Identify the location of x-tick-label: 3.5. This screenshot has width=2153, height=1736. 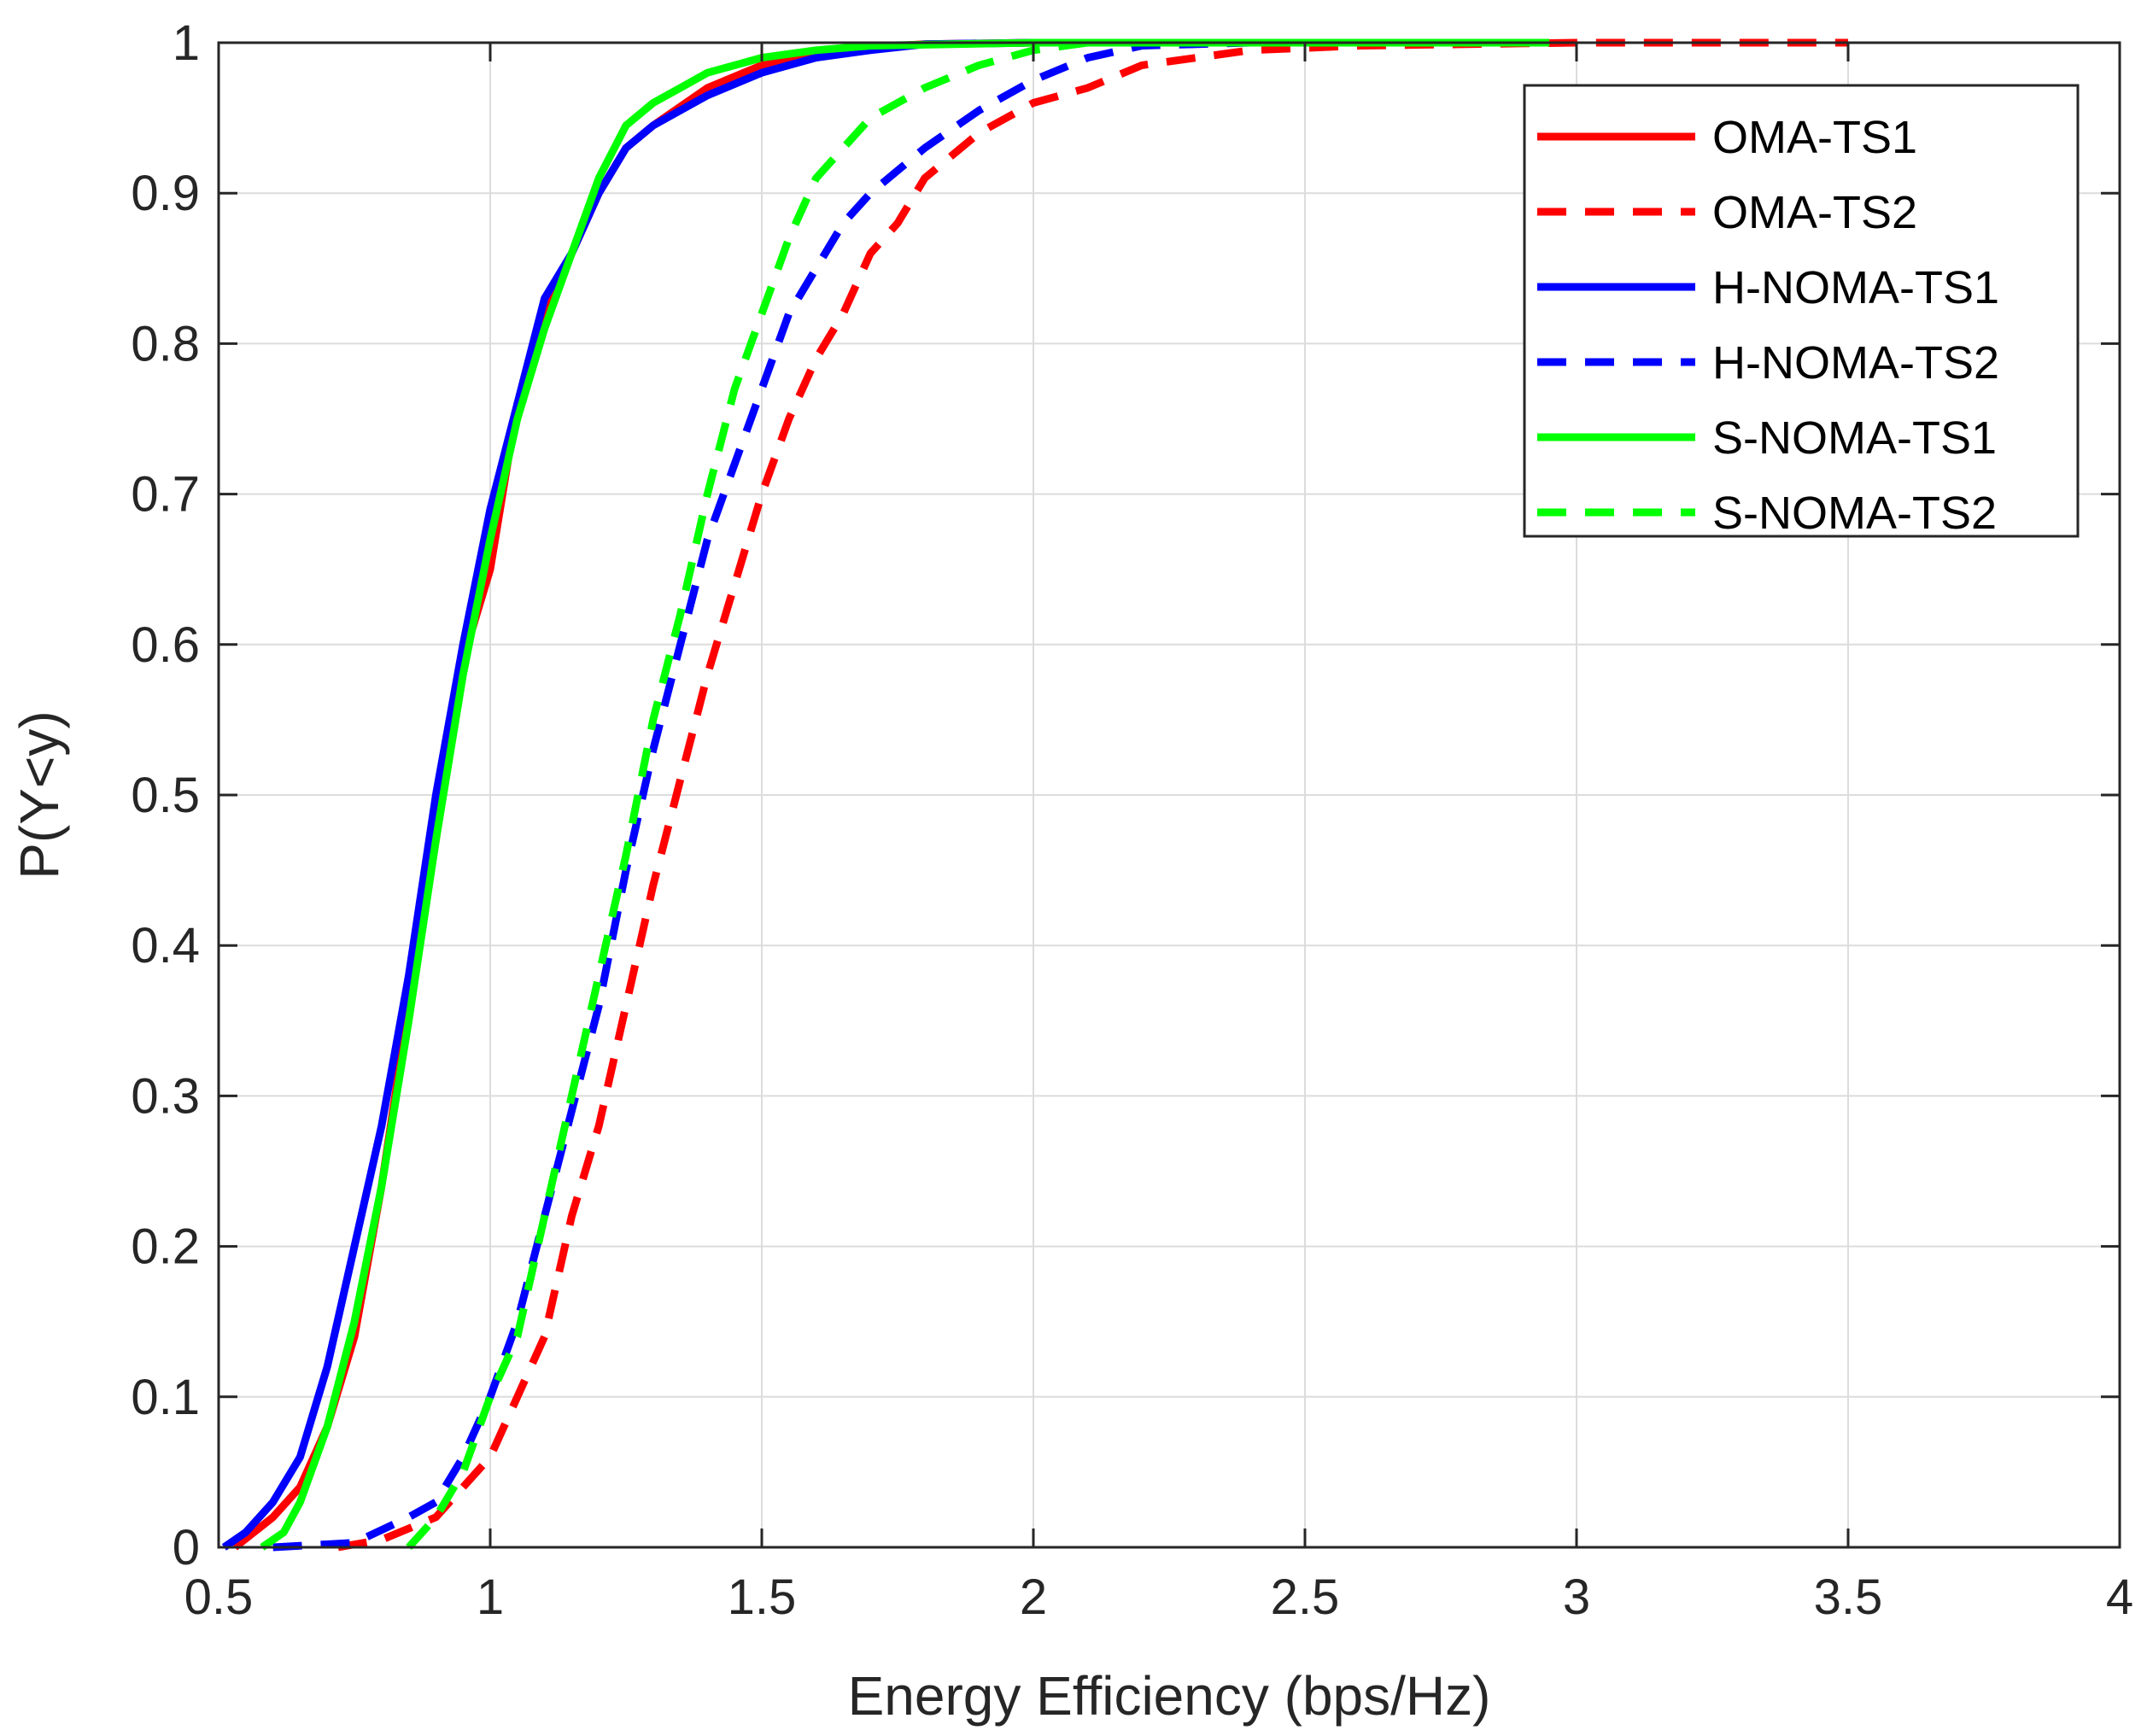
(1848, 1597).